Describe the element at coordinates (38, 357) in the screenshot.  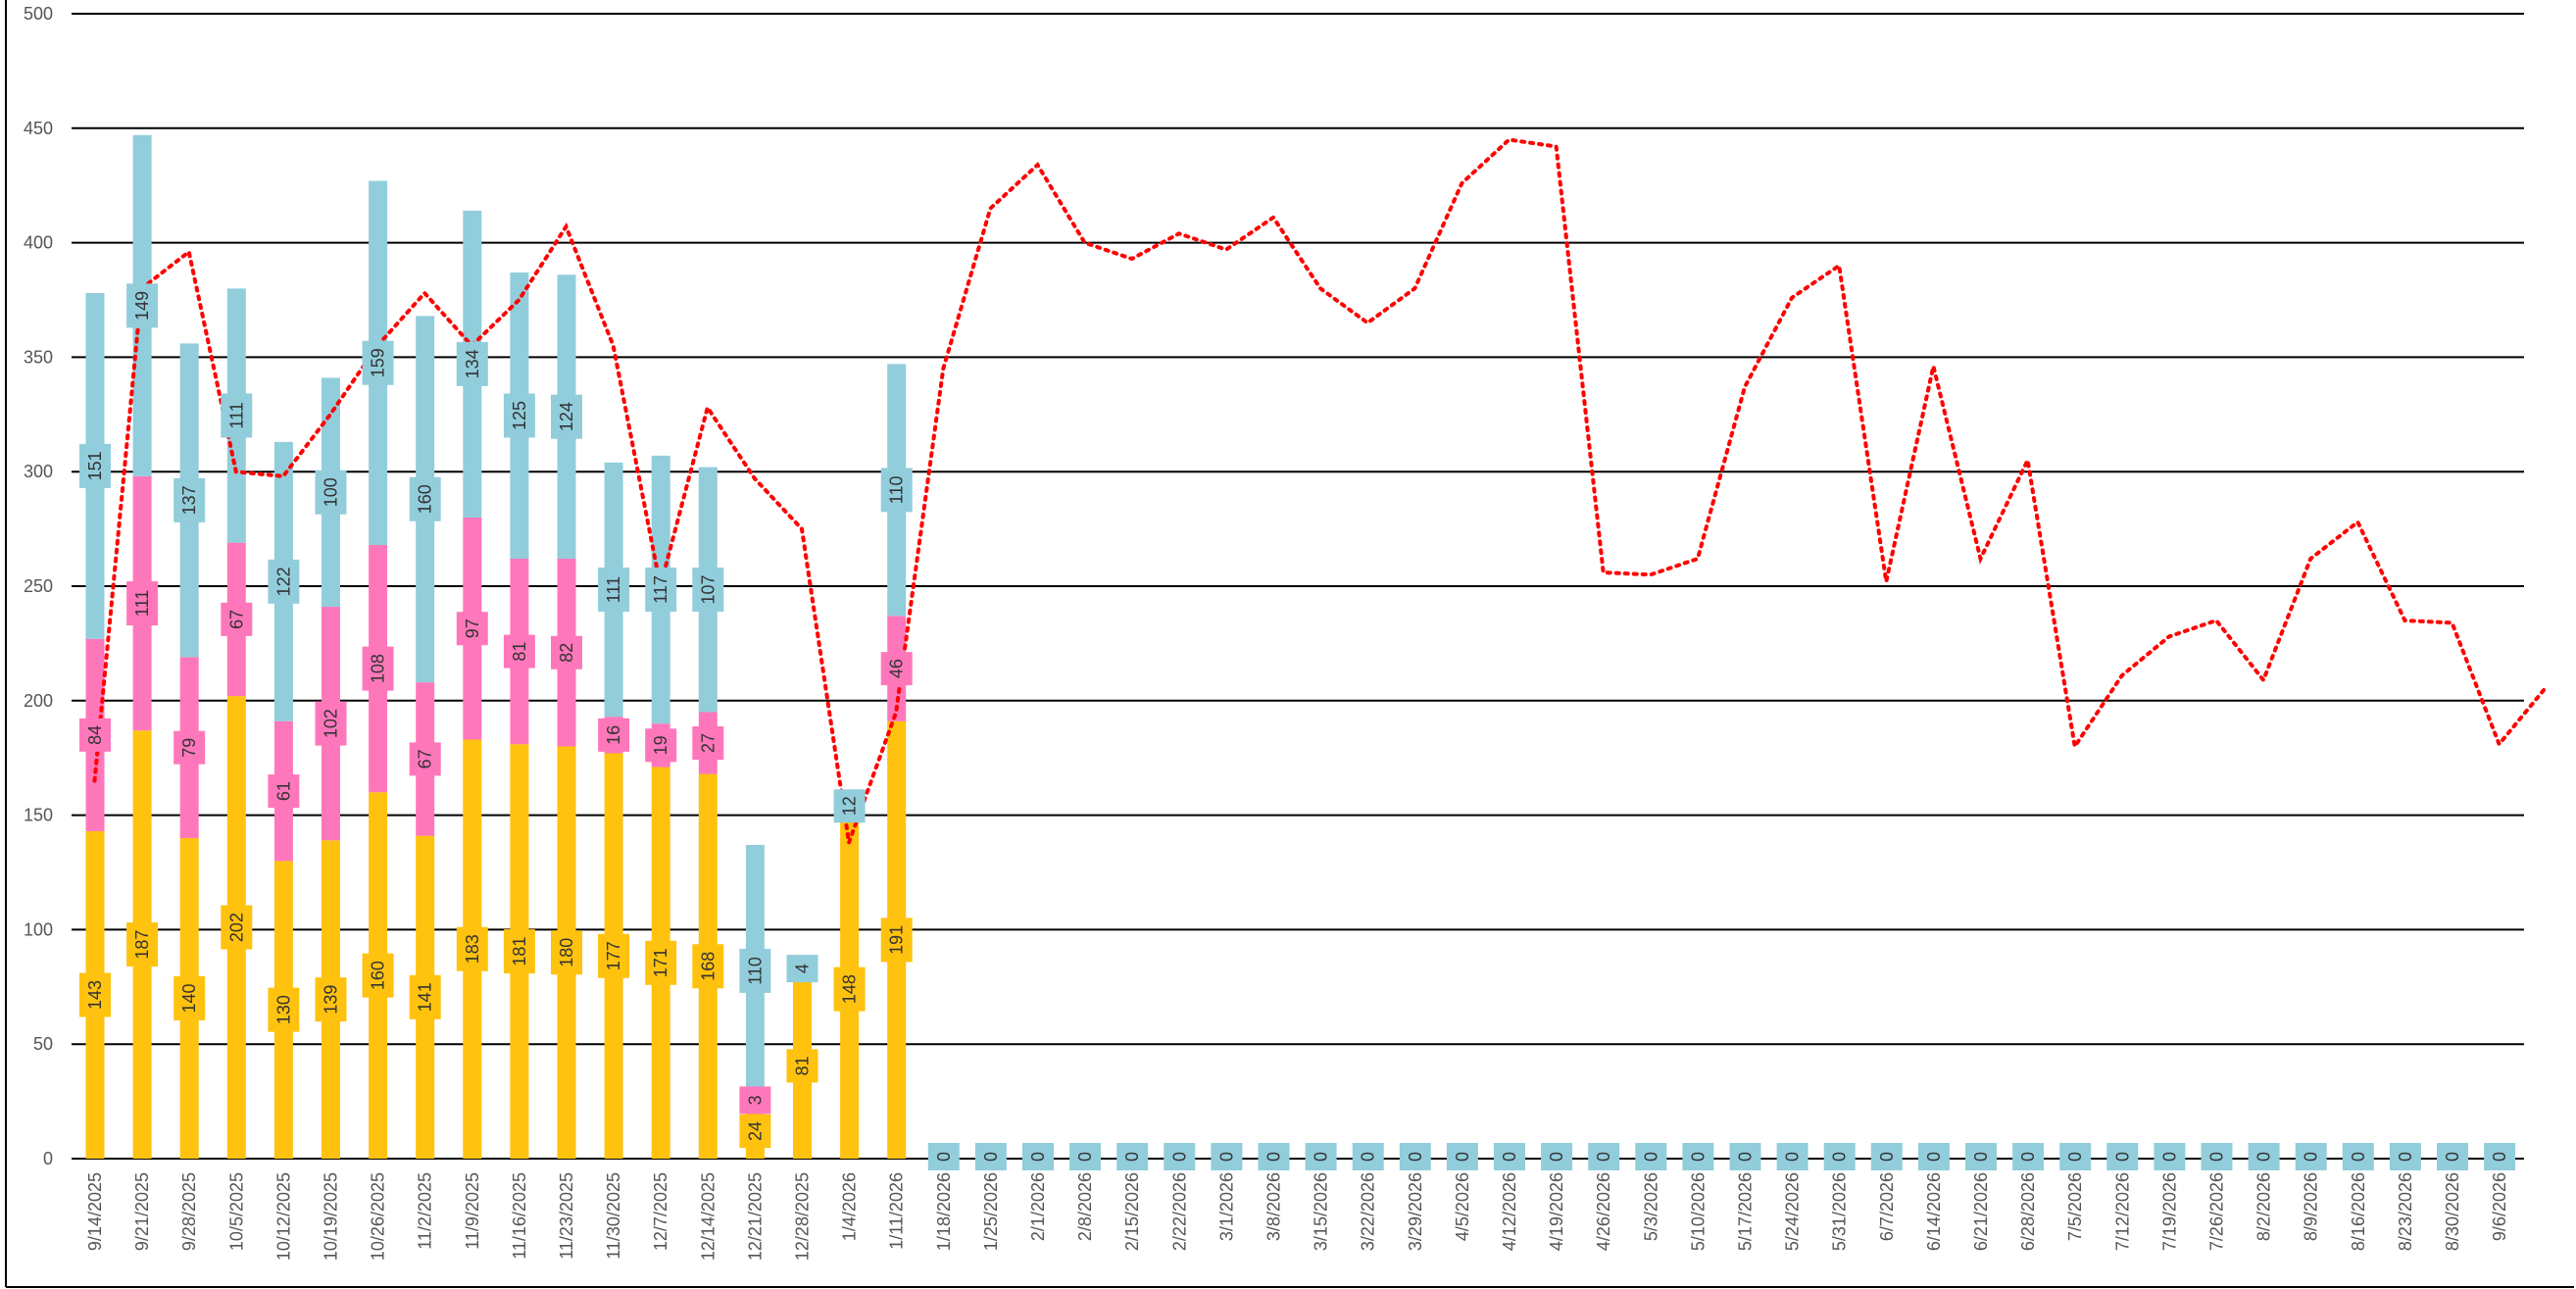
I see `y-tick-label: 350` at that location.